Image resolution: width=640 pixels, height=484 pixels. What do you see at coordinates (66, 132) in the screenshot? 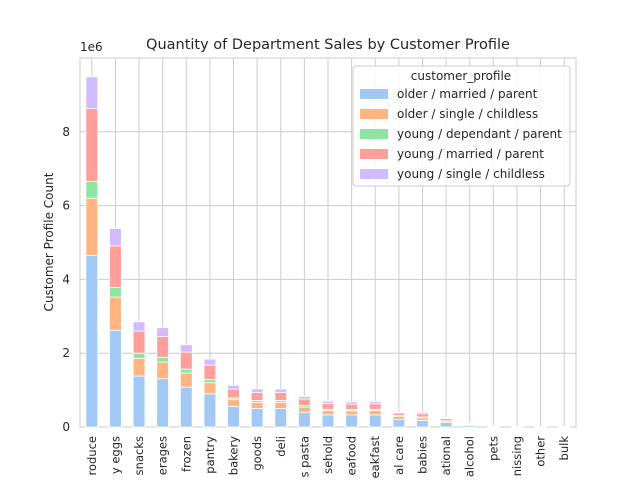
I see `y-tick-label: 8` at bounding box center [66, 132].